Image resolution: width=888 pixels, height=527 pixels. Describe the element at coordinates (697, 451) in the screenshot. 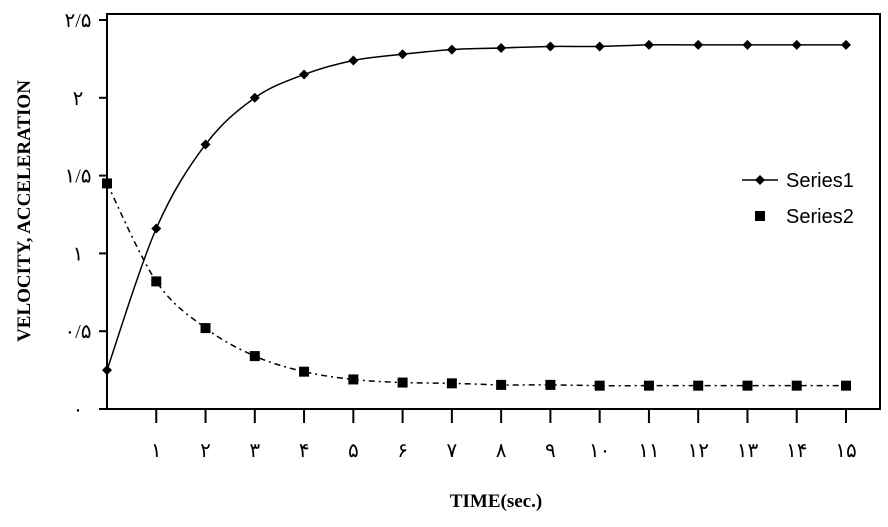

I see `x-tick-label: ١٢` at that location.